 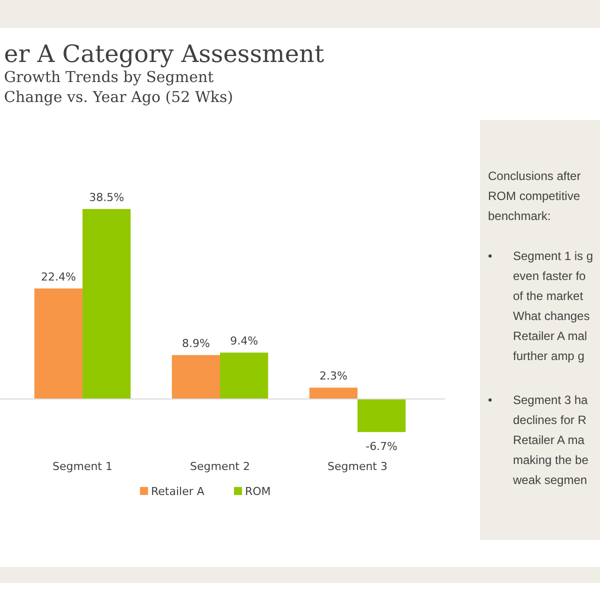 I want to click on text: Conclusions after, so click(x=534, y=176).